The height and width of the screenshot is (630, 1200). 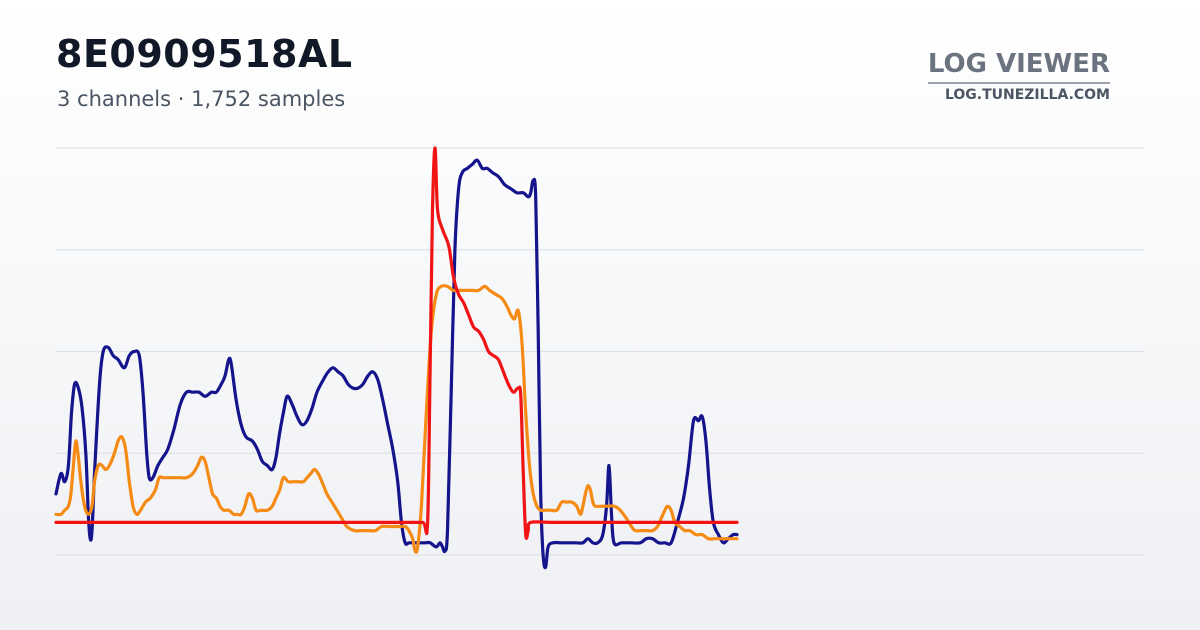 What do you see at coordinates (201, 99) in the screenshot?
I see `log-subtitle: 3 channels · 1,752 samples` at bounding box center [201, 99].